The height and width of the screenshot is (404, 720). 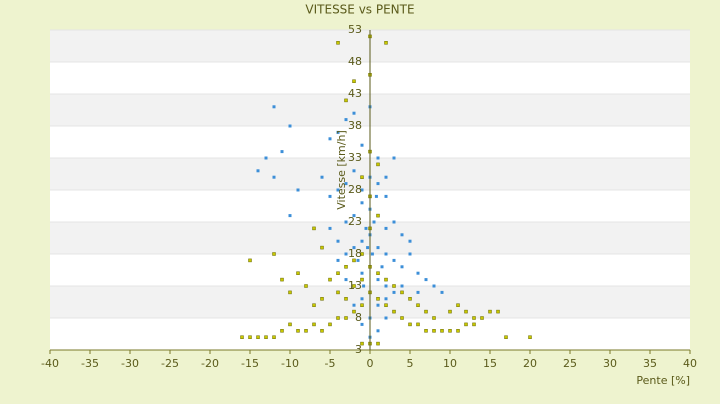 I want to click on y-tick-label: 53, so click(x=355, y=29).